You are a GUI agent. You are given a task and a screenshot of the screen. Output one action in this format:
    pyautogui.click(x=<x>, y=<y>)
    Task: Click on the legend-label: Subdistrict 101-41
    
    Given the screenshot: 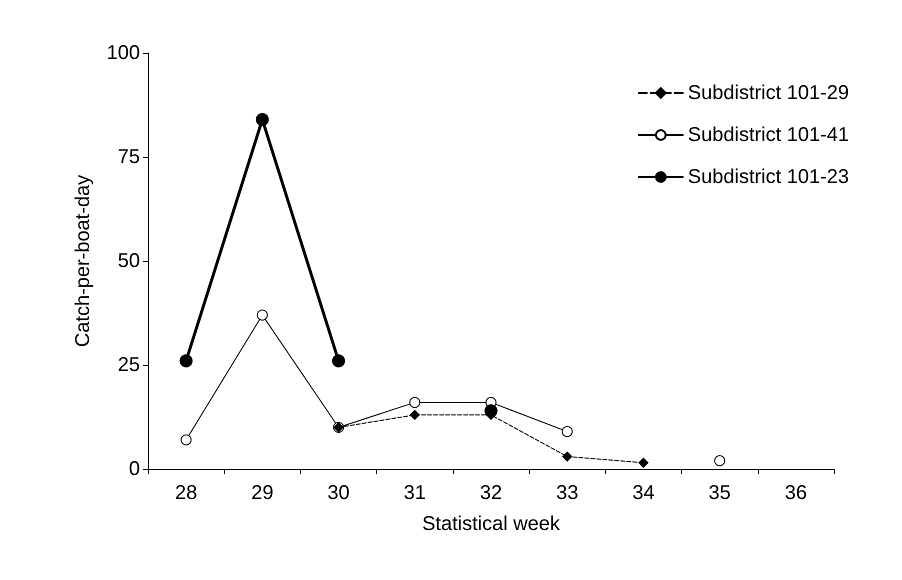 What is the action you would take?
    pyautogui.click(x=768, y=135)
    